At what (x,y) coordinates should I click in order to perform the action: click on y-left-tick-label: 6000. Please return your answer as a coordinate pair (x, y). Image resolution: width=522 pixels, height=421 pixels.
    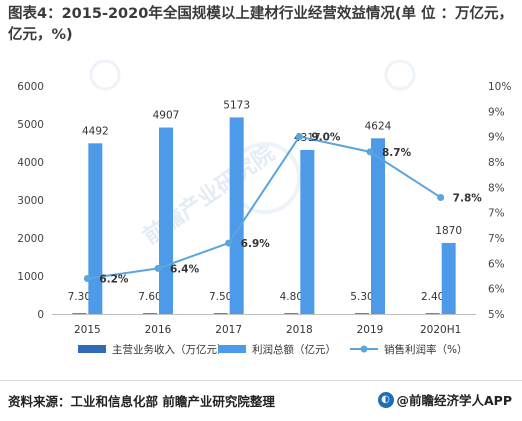
    Looking at the image, I should click on (30, 87).